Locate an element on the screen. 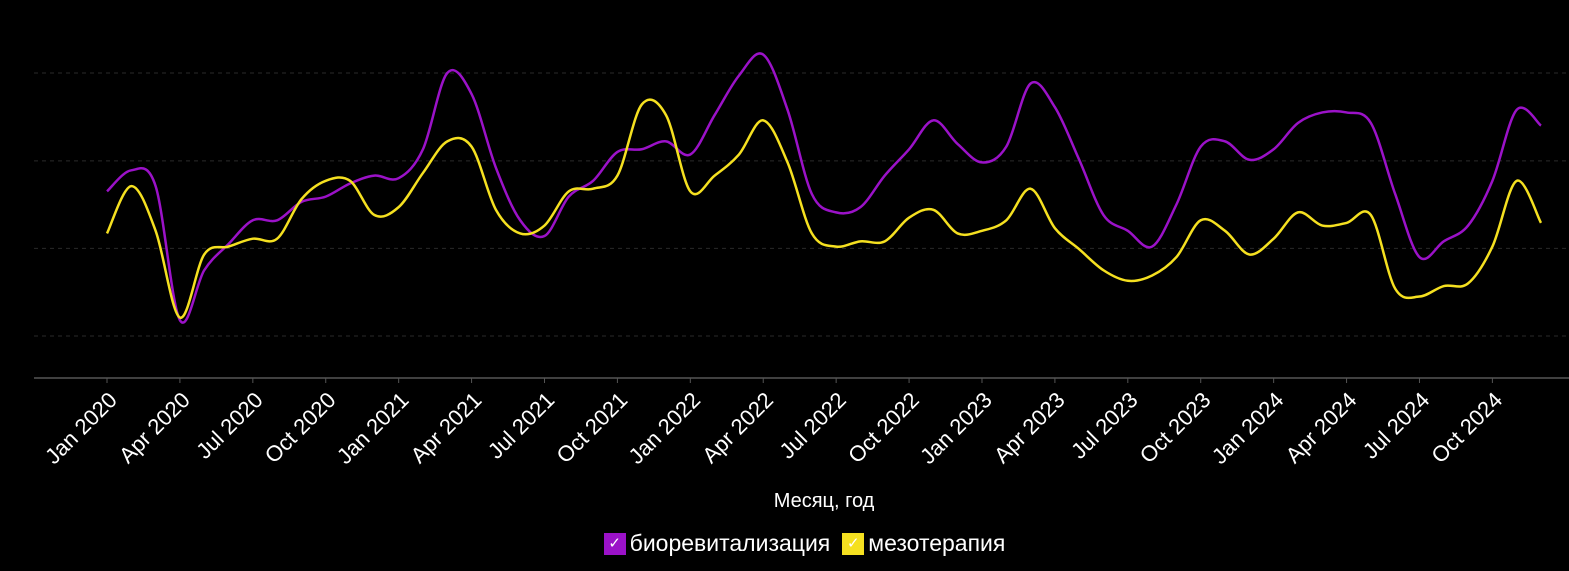 The image size is (1569, 571). data-point: биоревитализация: 2024-02 — 81 is located at coordinates (1298, 123).